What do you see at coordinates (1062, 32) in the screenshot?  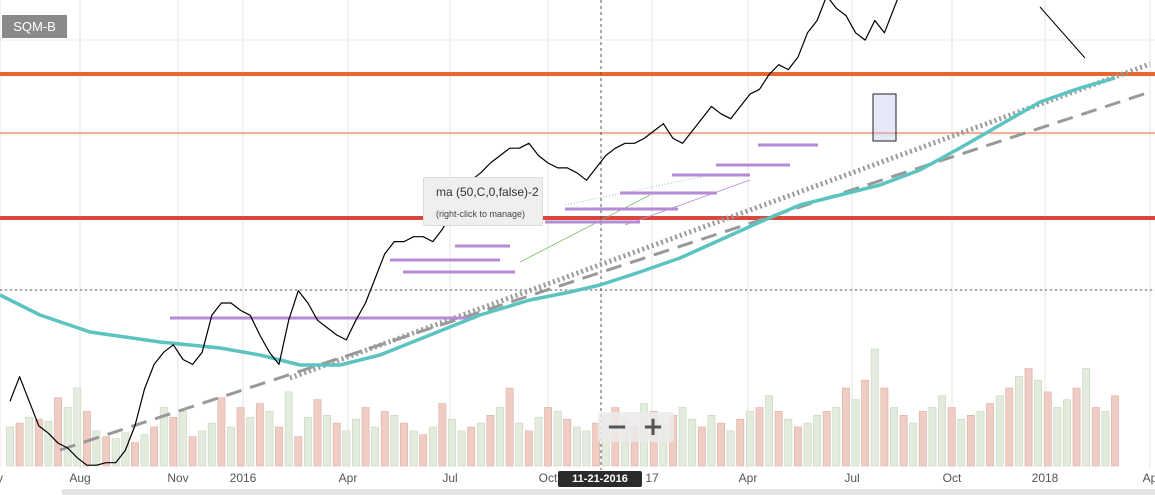 I see `annotation-line` at bounding box center [1062, 32].